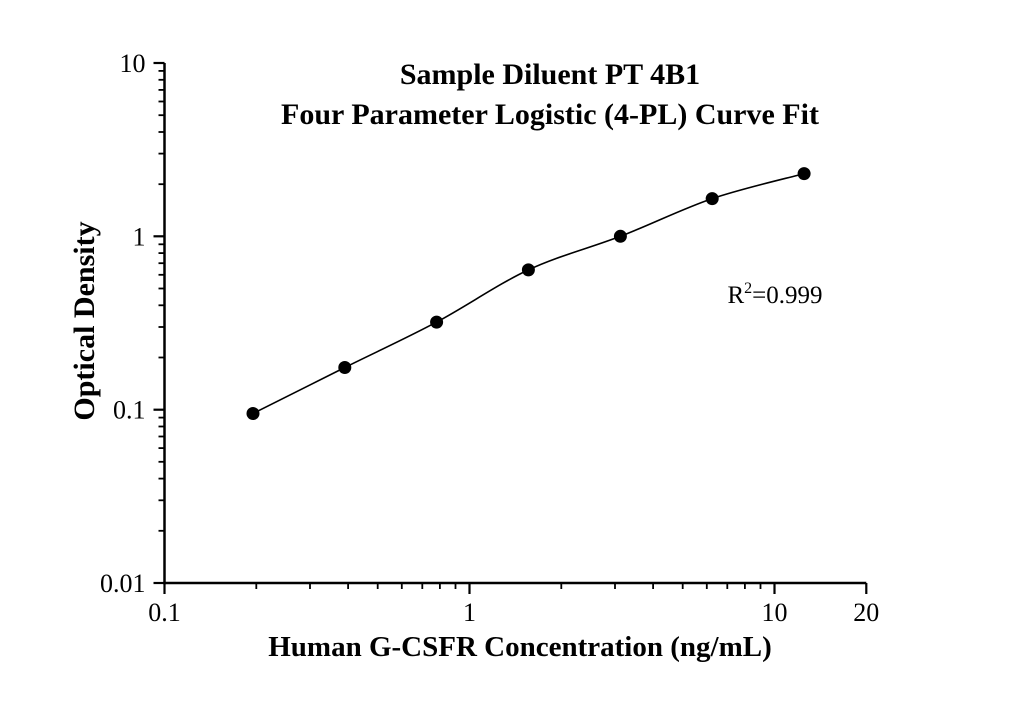 This screenshot has height=701, width=1010. What do you see at coordinates (133, 63) in the screenshot?
I see `y-tick-label: 10` at bounding box center [133, 63].